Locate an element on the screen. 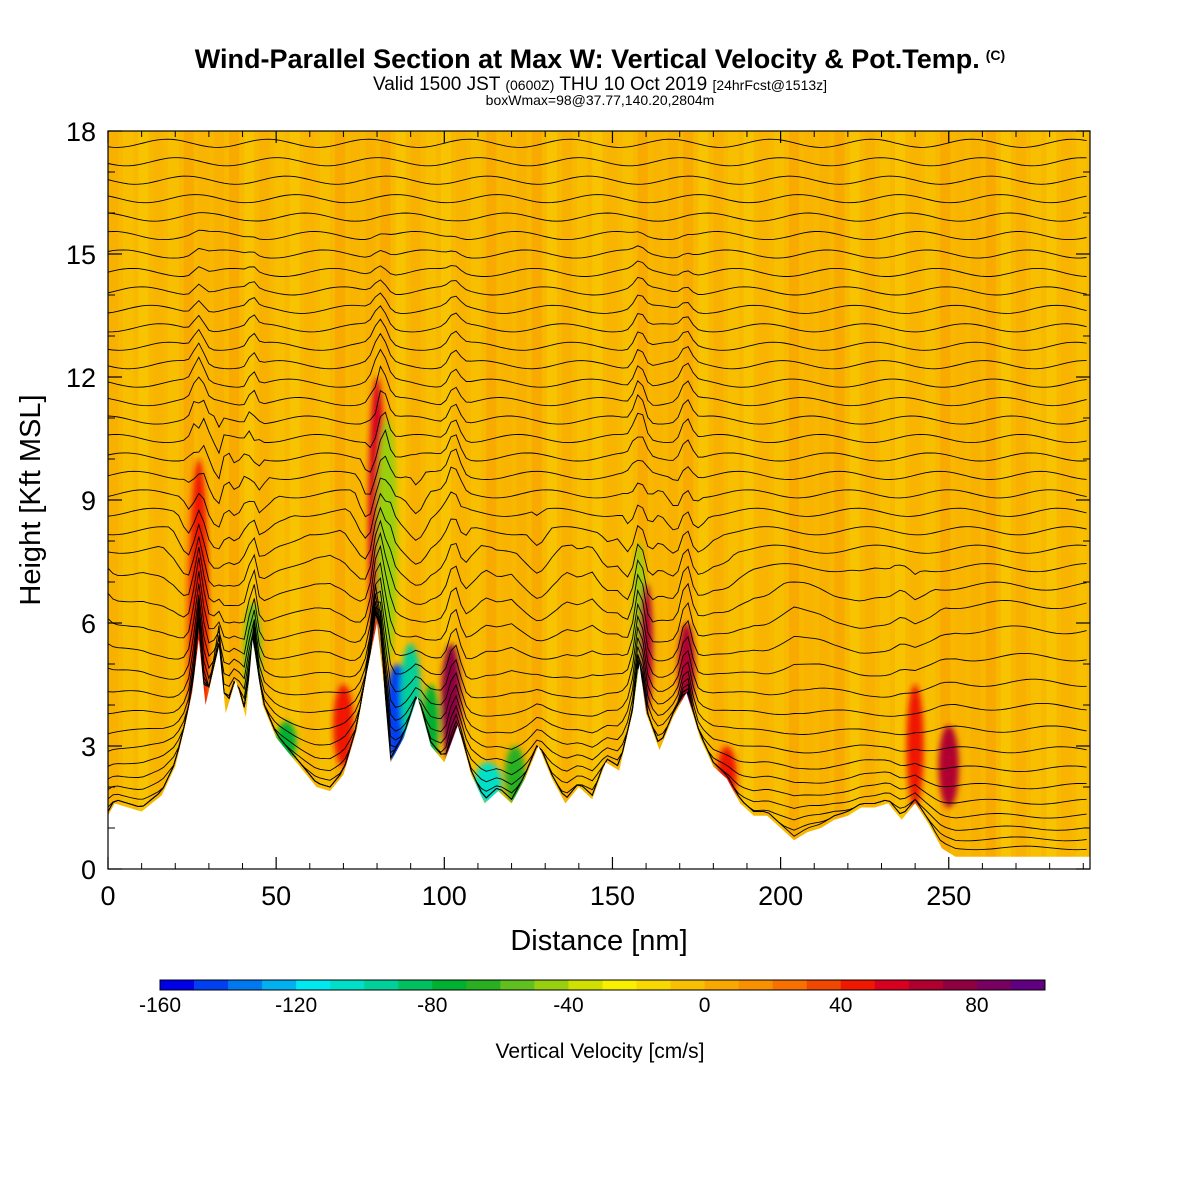 Image resolution: width=1200 pixels, height=1200 pixels. x-tick-label: 200 is located at coordinates (780, 896).